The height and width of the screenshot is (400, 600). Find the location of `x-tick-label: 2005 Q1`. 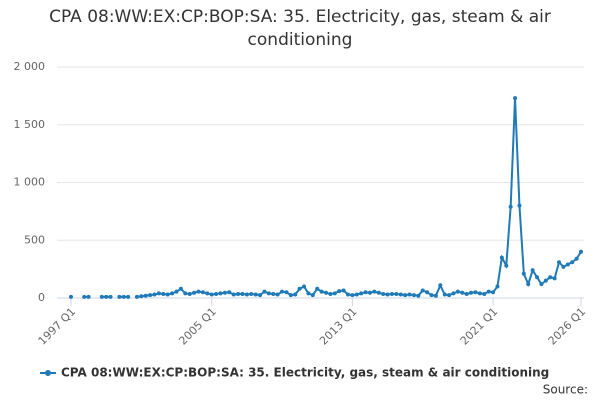

x-tick-label: 2005 Q1 is located at coordinates (197, 326).